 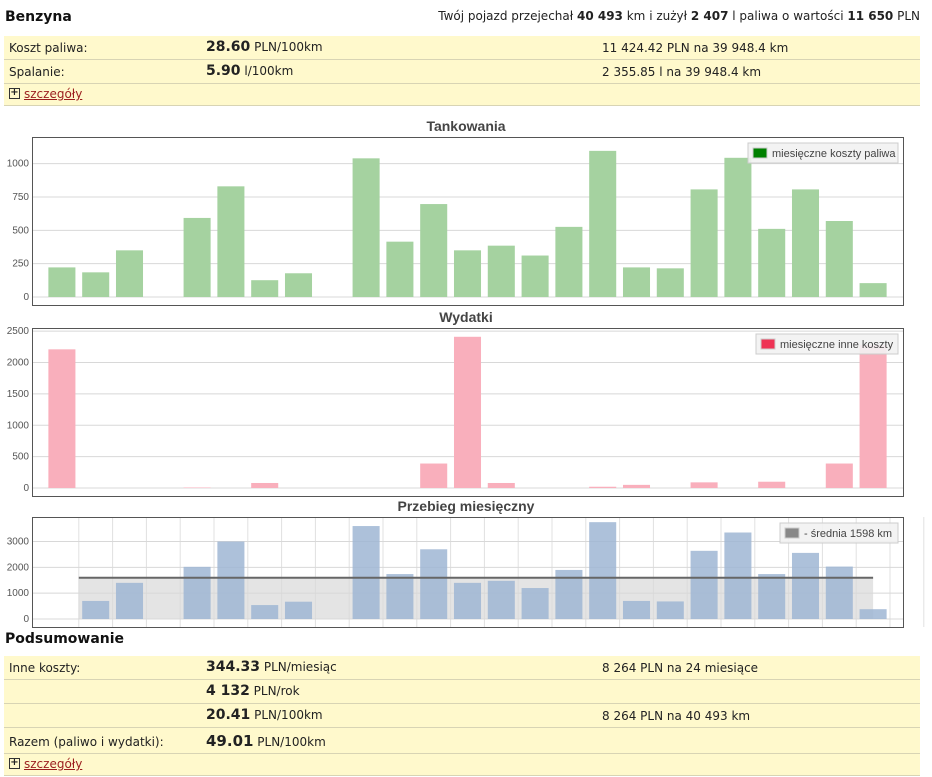 I want to click on bar: 2280, so click(x=873, y=416).